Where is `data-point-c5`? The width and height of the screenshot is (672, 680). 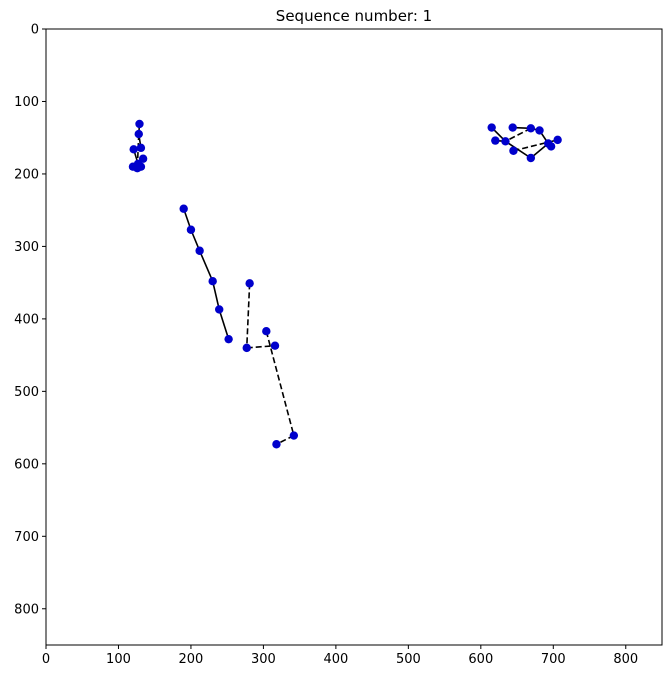 data-point-c5 is located at coordinates (495, 140).